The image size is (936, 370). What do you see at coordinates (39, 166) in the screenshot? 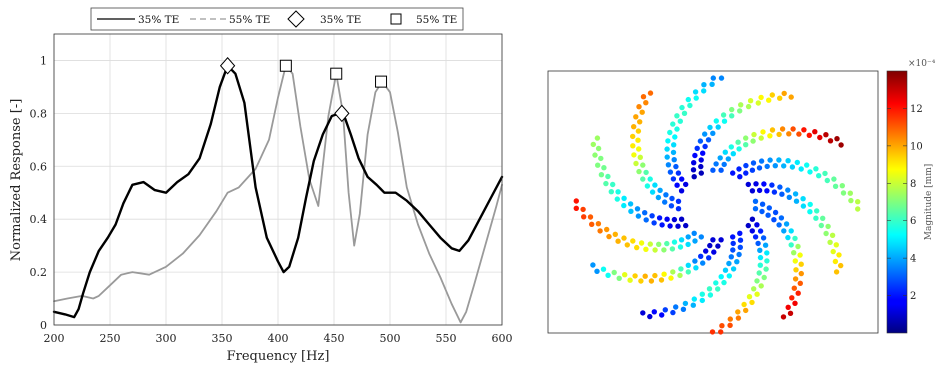
I see `y-tick-label: 0.6` at bounding box center [39, 166].